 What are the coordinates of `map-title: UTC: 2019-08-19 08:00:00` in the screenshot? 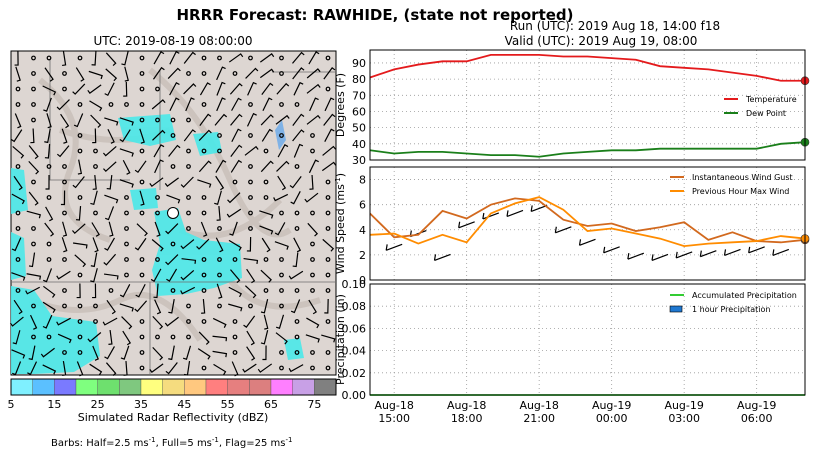 It's located at (172, 41).